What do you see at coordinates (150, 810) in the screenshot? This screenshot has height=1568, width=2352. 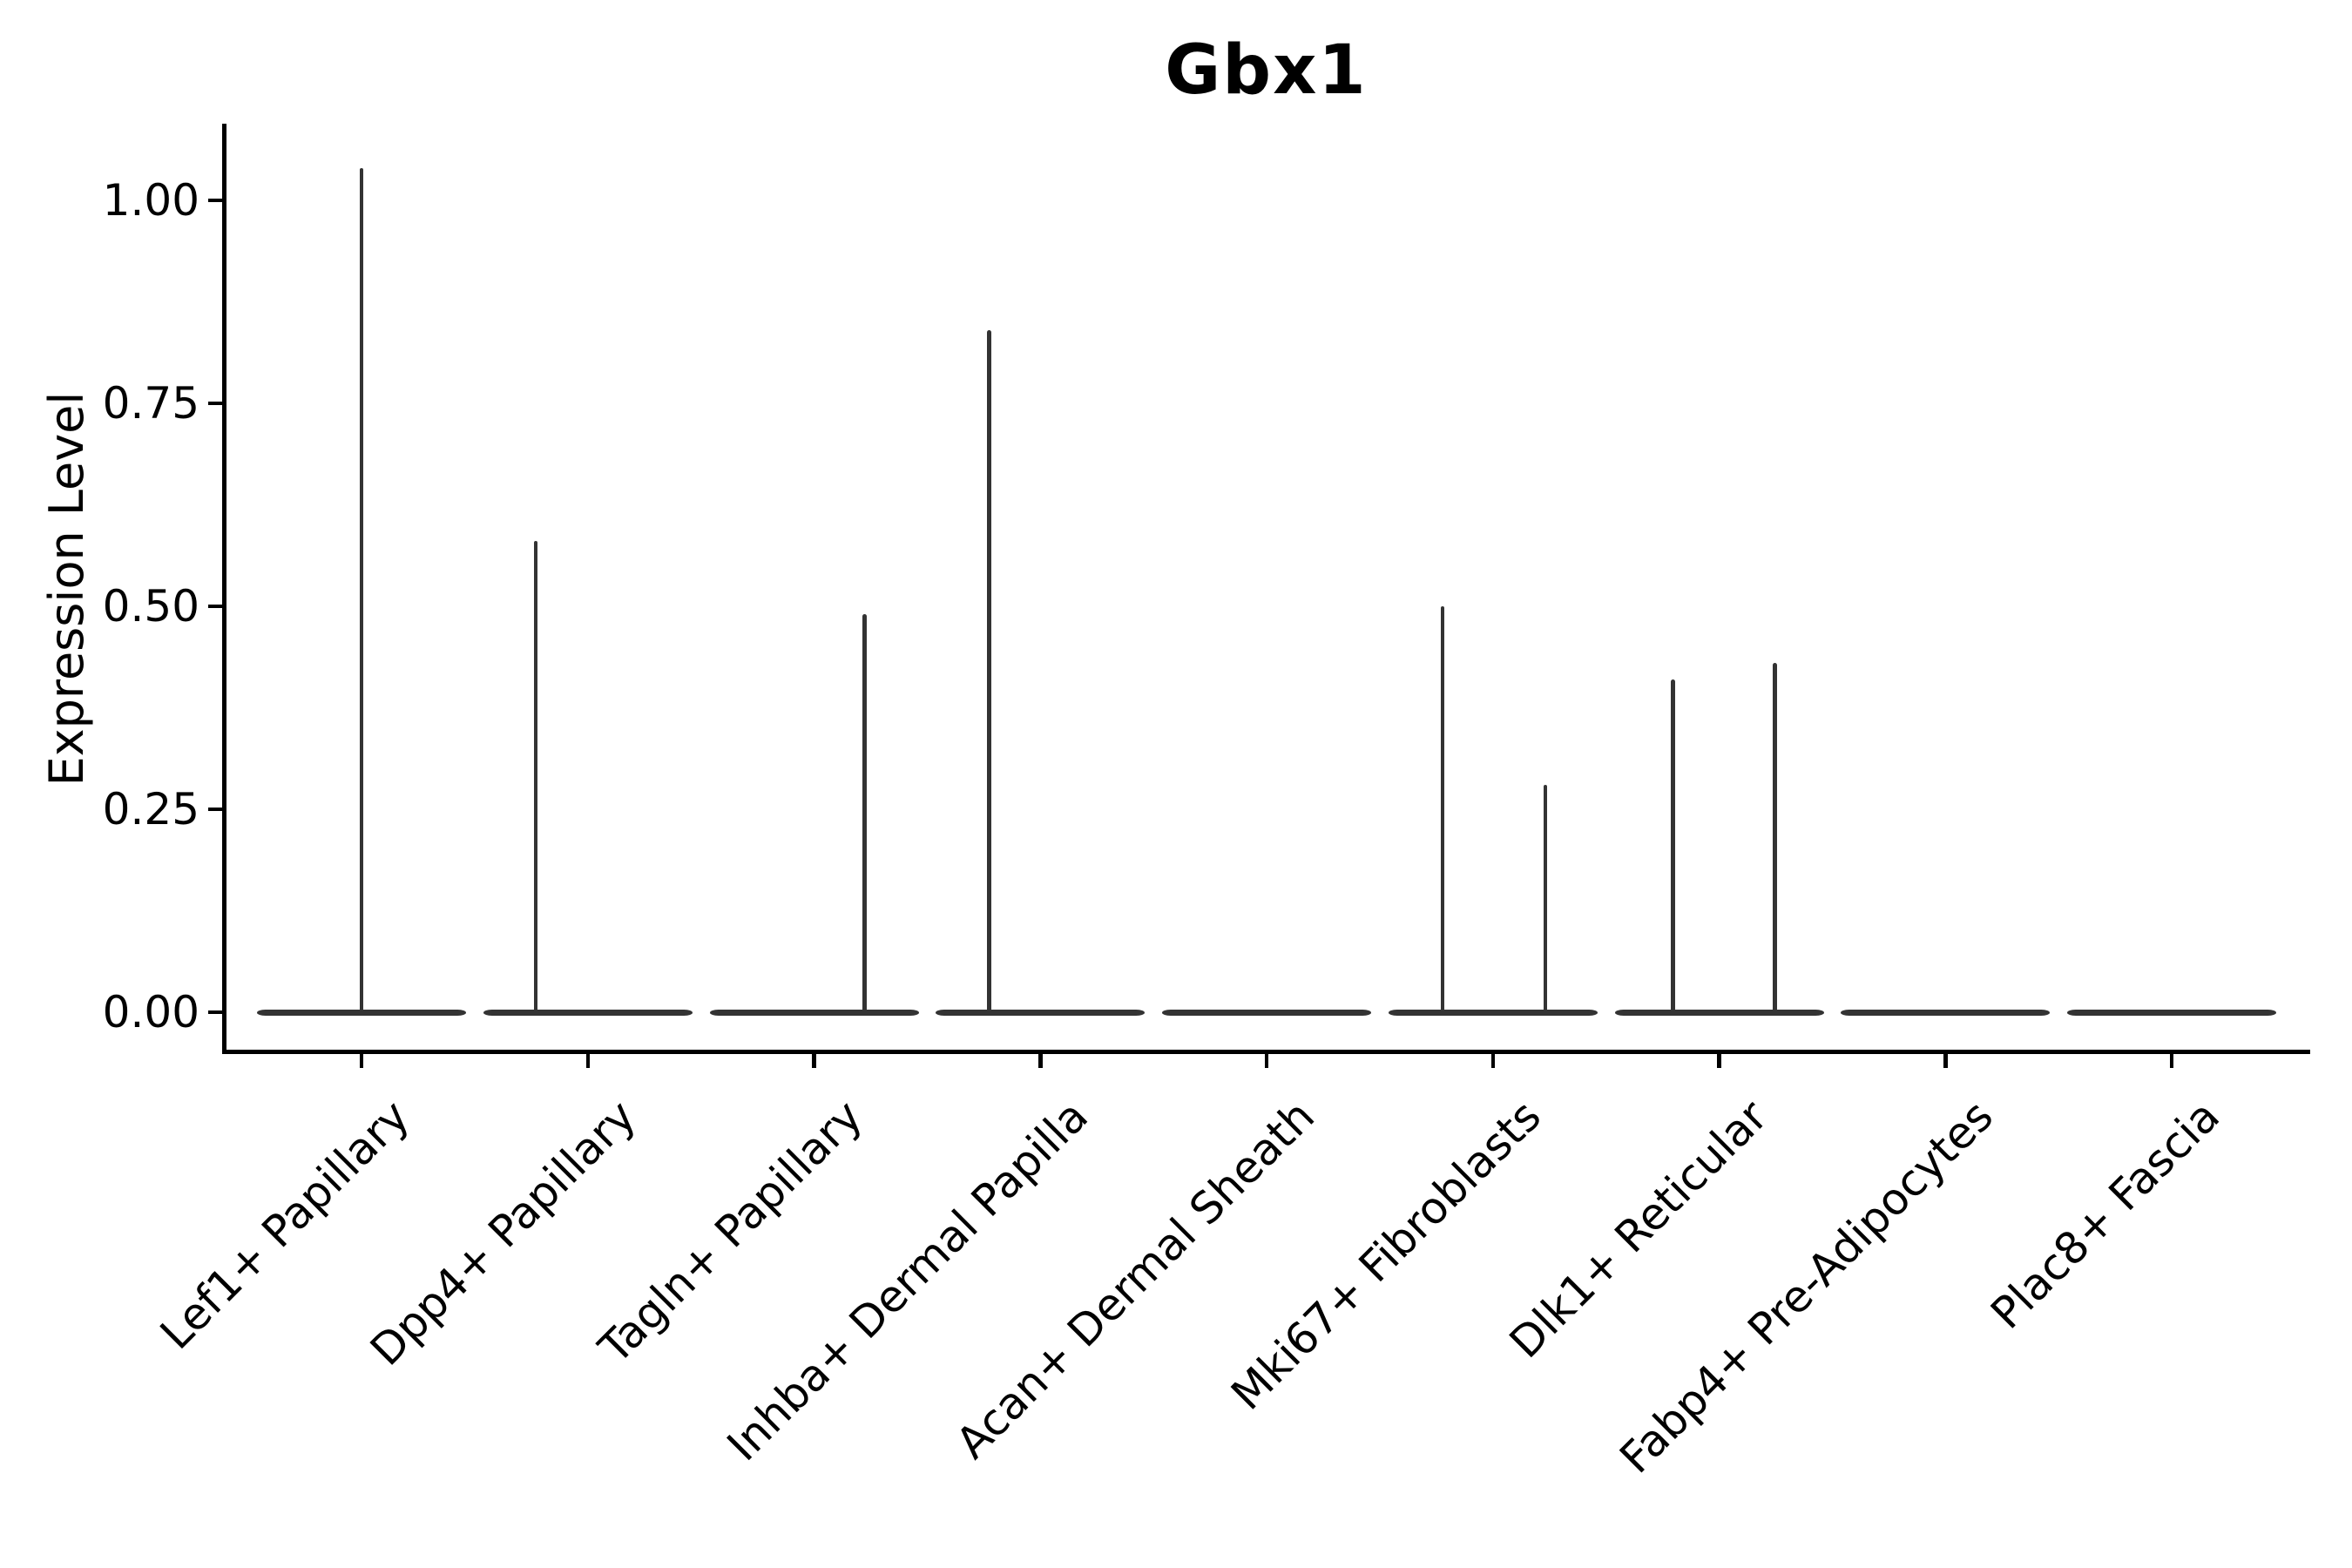 I see `y-tick-label: 0.25` at bounding box center [150, 810].